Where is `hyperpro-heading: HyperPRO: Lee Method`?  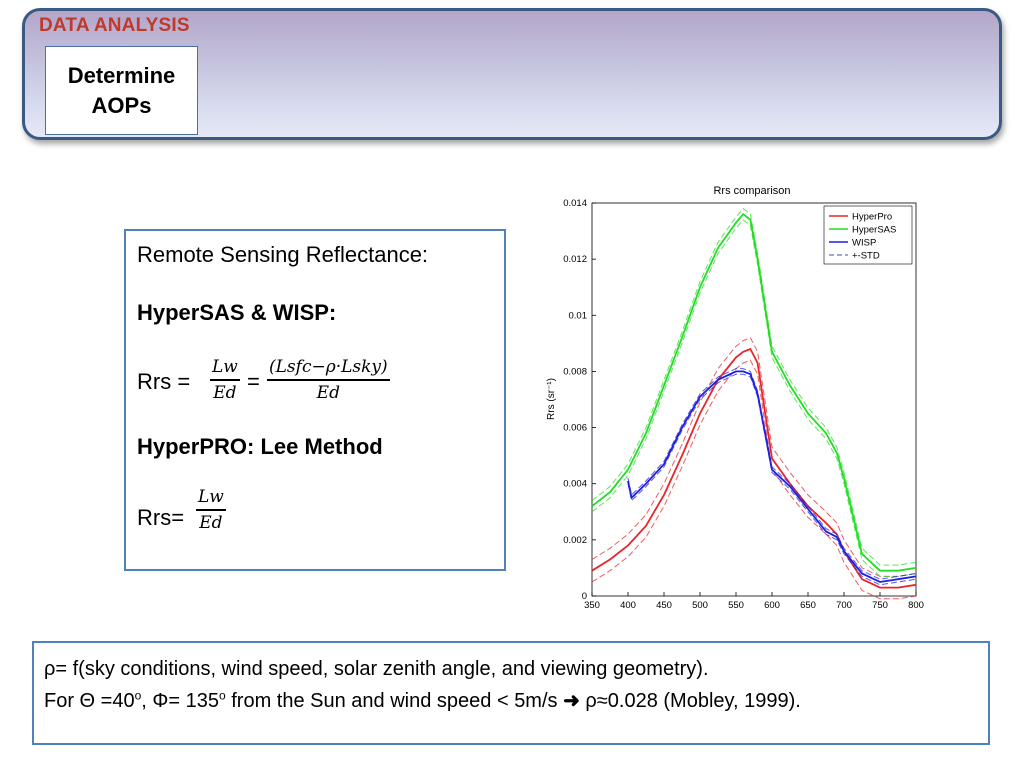 hyperpro-heading: HyperPRO: Lee Method is located at coordinates (260, 446).